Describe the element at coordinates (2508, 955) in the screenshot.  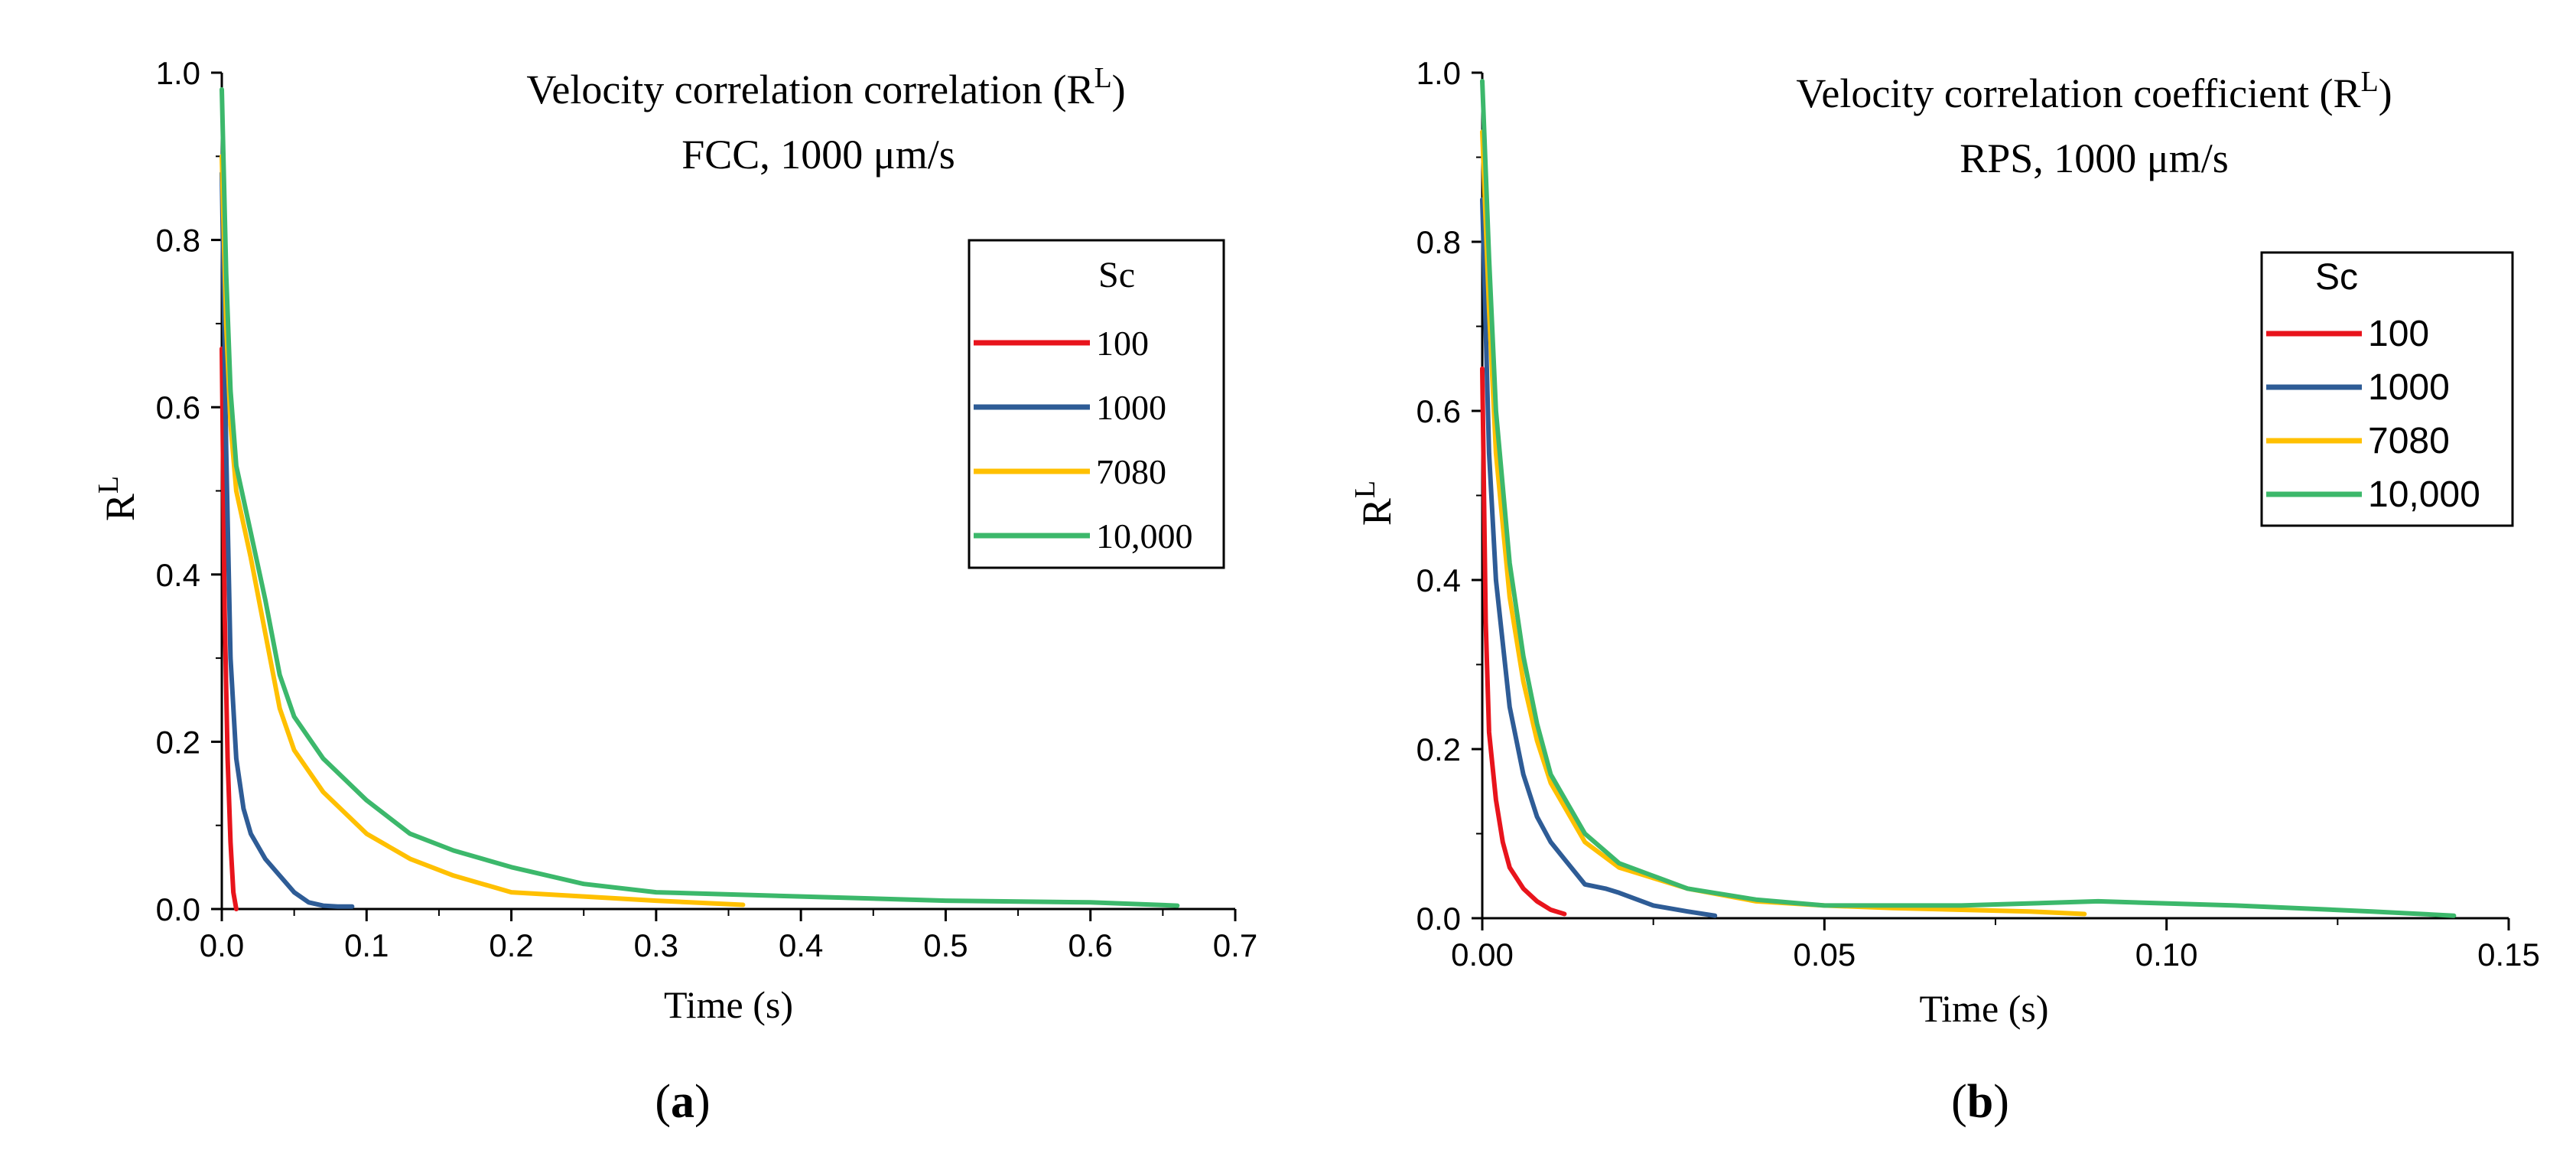
I see `x-tick-label: 0.15` at that location.